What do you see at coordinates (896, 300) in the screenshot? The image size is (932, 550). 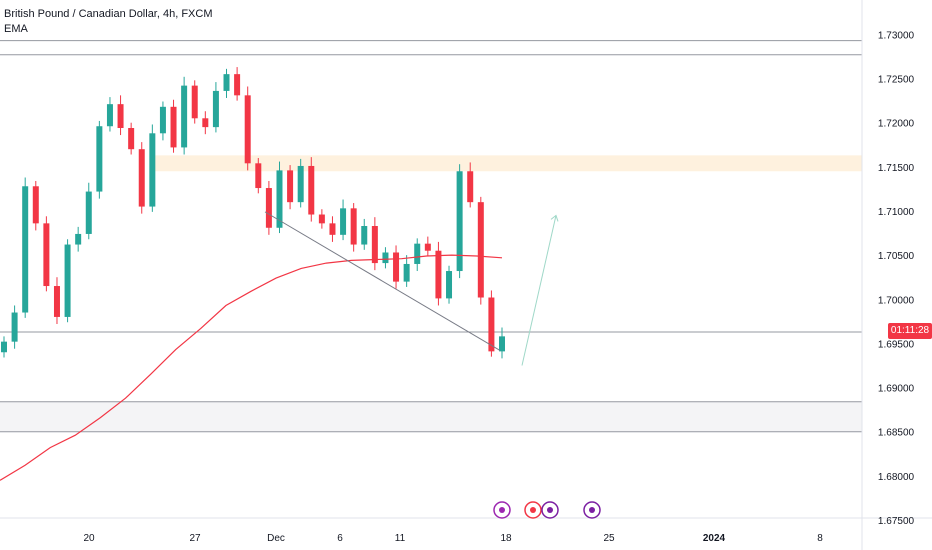 I see `y-tick-label: 1.70000` at bounding box center [896, 300].